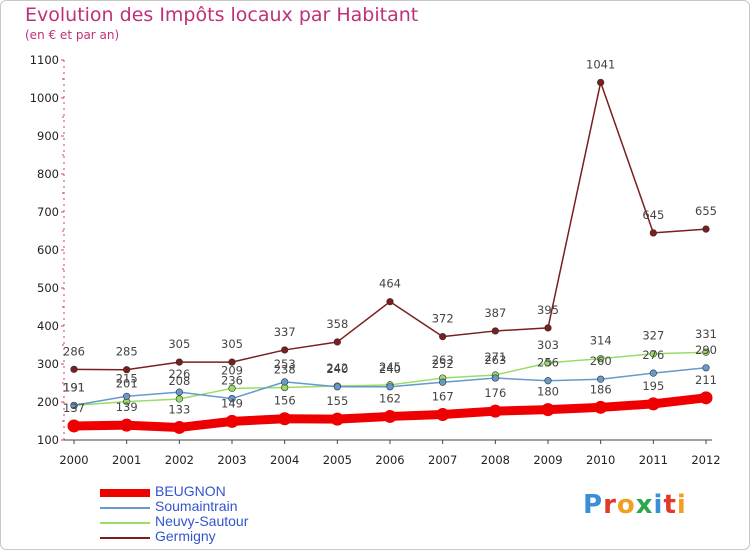  Describe the element at coordinates (337, 460) in the screenshot. I see `x-tick-label: 2005` at that location.